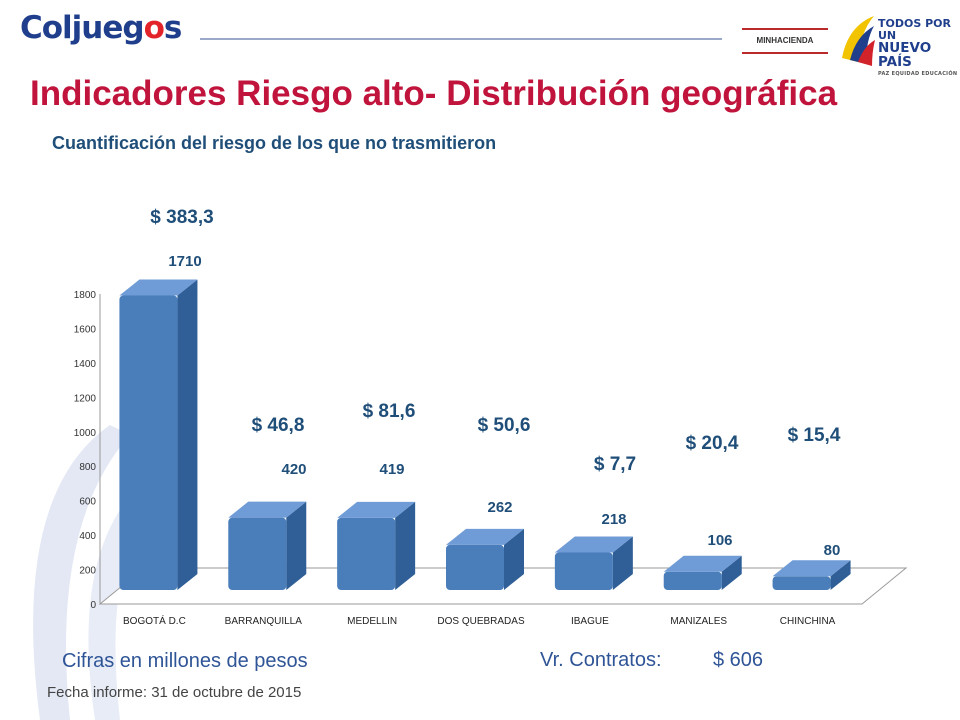 The height and width of the screenshot is (720, 960). What do you see at coordinates (174, 692) in the screenshot?
I see `report-date: Fecha informe: 31 de octubre de 2015` at bounding box center [174, 692].